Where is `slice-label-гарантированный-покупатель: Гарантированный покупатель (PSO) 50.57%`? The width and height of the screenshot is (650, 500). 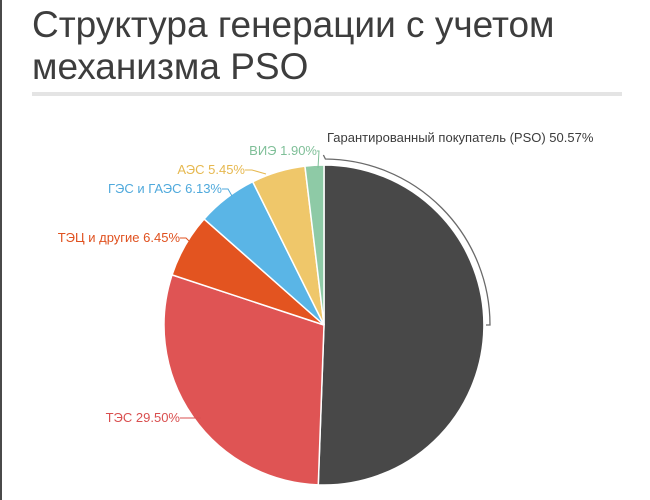
slice-label-гарантированный-покупатель: Гарантированный покупатель (PSO) 50.57% is located at coordinates (460, 137).